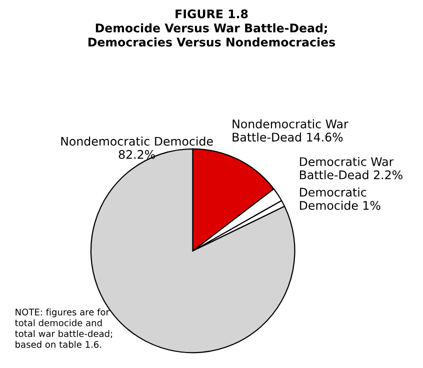 The width and height of the screenshot is (423, 368). What do you see at coordinates (63, 328) in the screenshot?
I see `text: NOTE: figures are for total democide and total war battle-dead; based on table 1.6.` at bounding box center [63, 328].